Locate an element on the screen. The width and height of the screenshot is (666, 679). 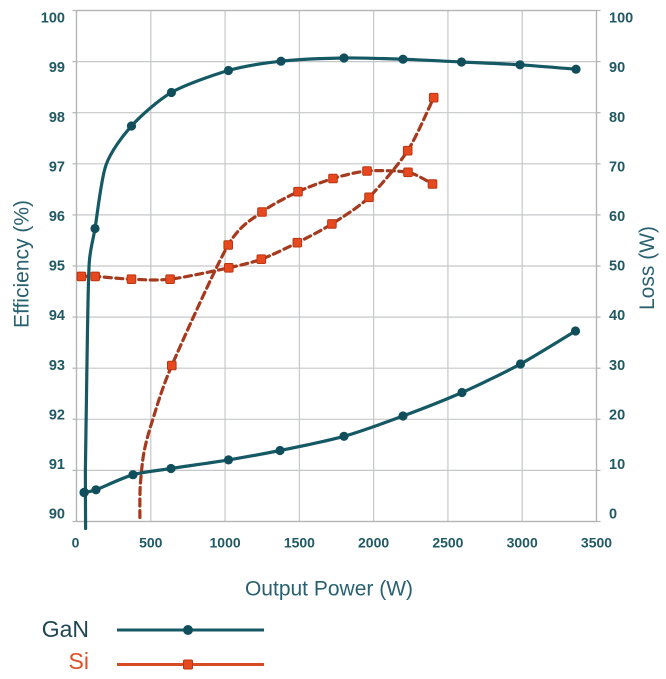
svg-text: 2500 is located at coordinates (447, 543).